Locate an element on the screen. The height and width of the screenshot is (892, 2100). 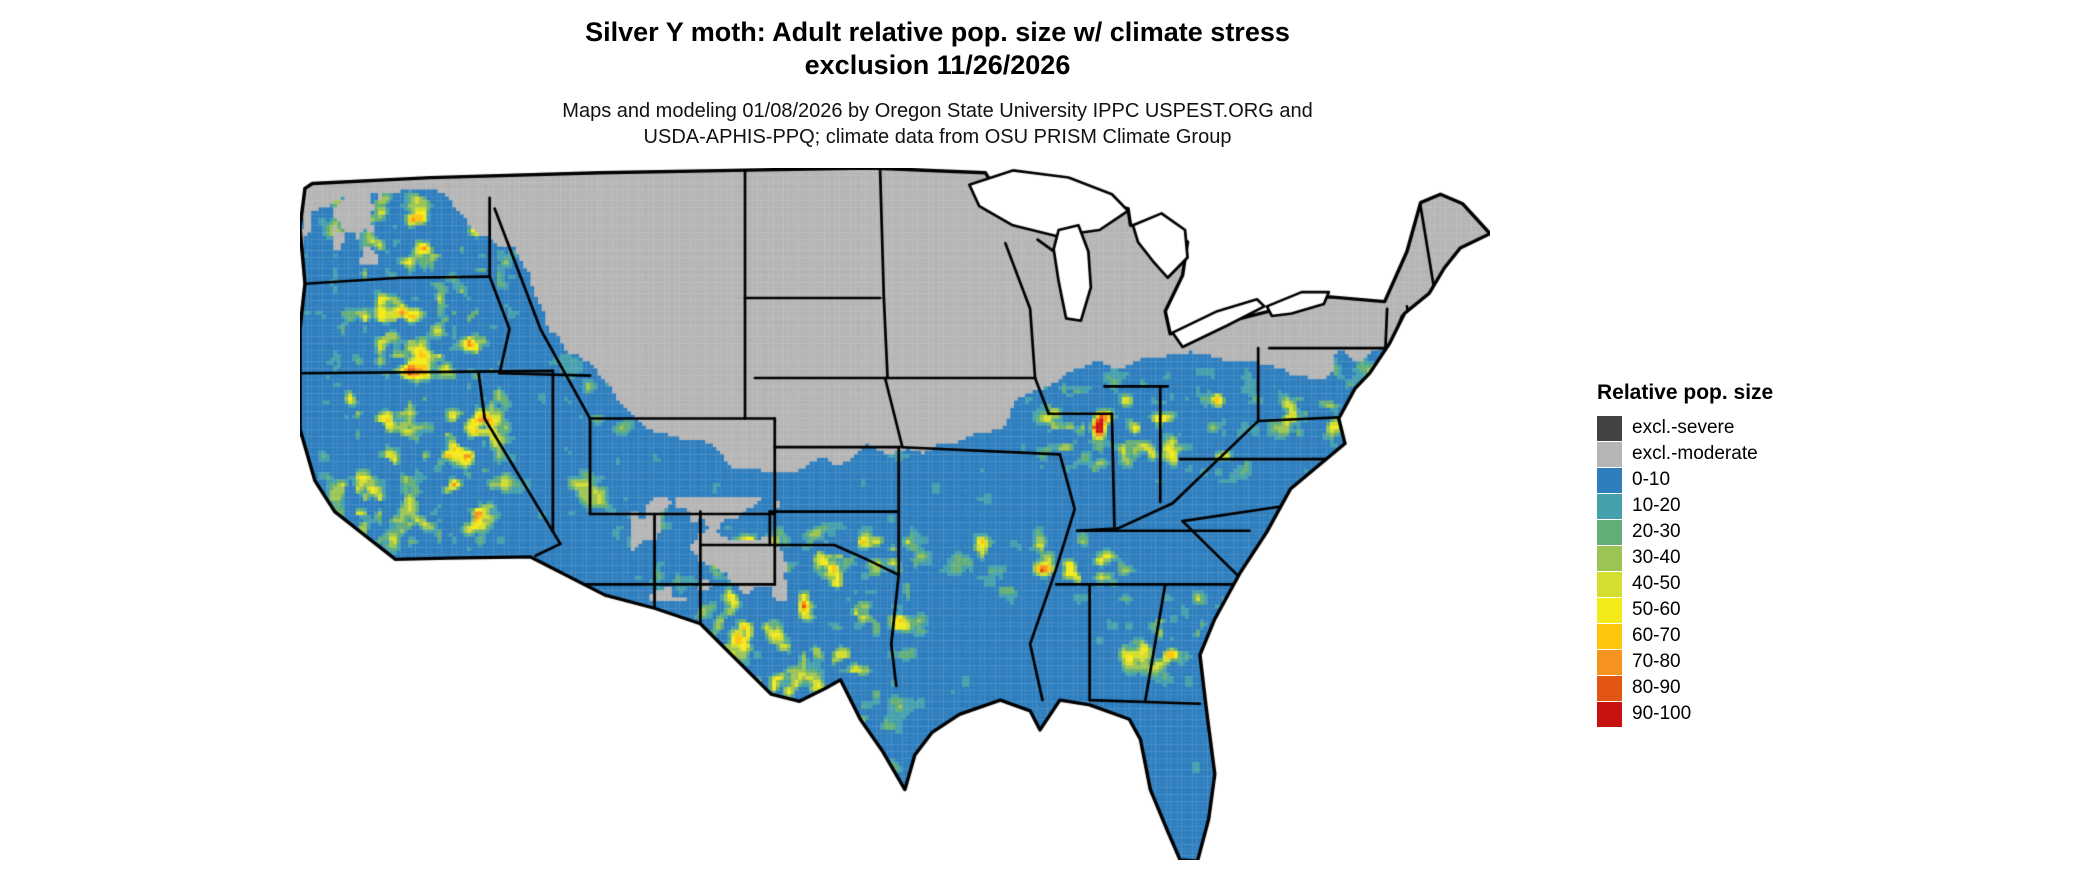
legend-title: Relative pop. size is located at coordinates (1685, 392).